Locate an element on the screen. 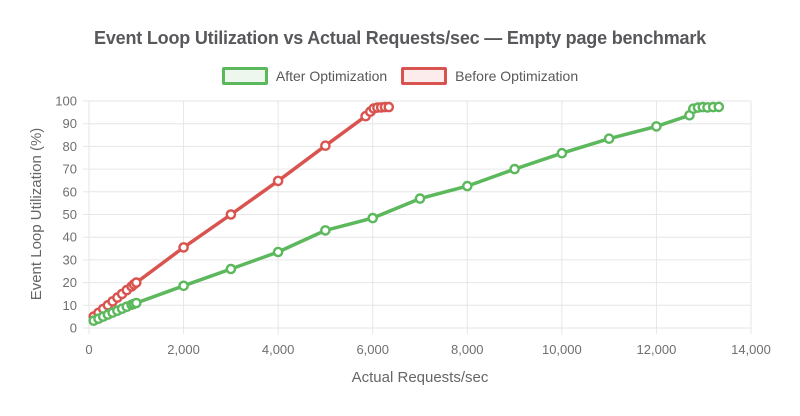  legend-swatch-after-optimization is located at coordinates (244, 76).